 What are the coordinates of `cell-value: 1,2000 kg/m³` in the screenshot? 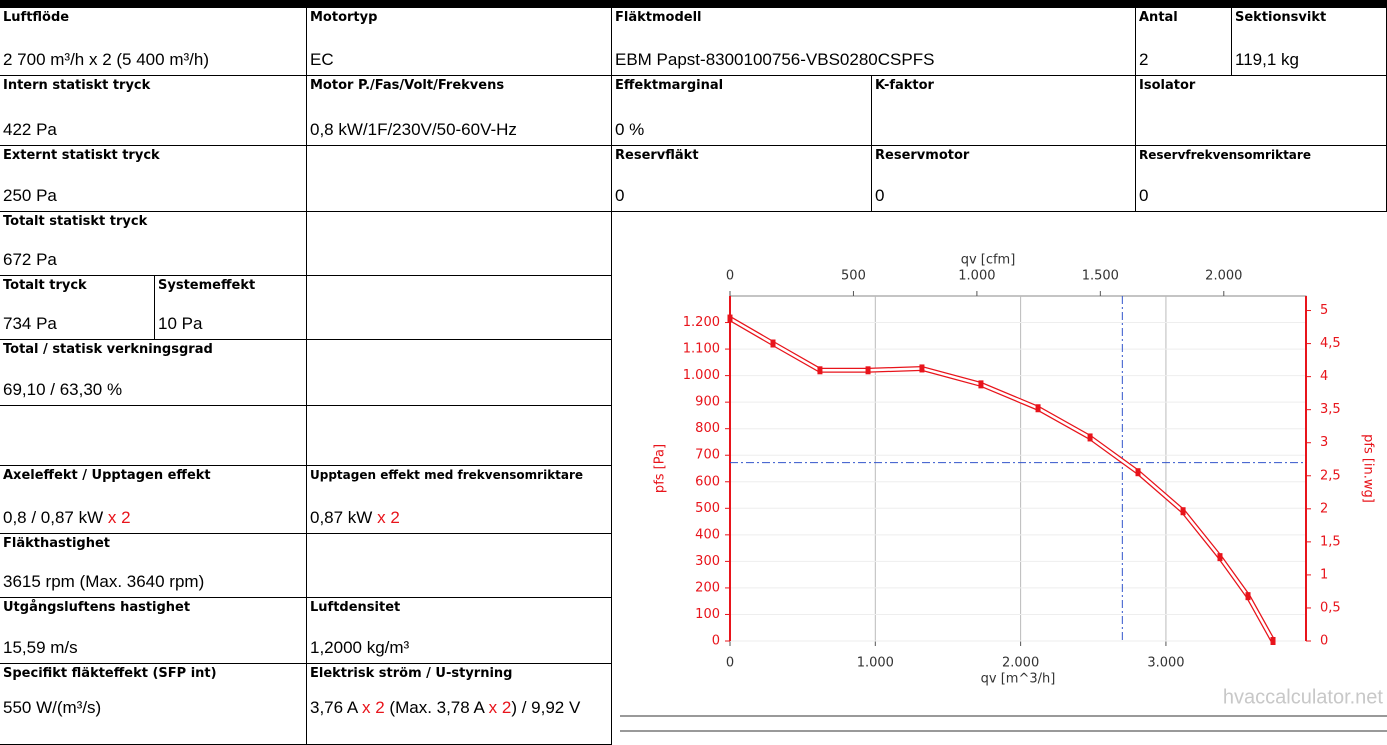 It's located at (360, 647).